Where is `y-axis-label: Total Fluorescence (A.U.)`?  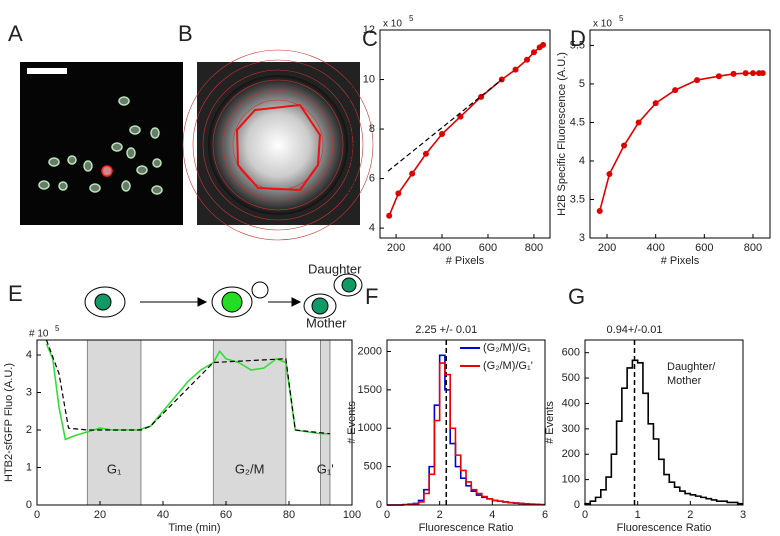
y-axis-label: Total Fluorescence (A.U.) is located at coordinates (352, 134).